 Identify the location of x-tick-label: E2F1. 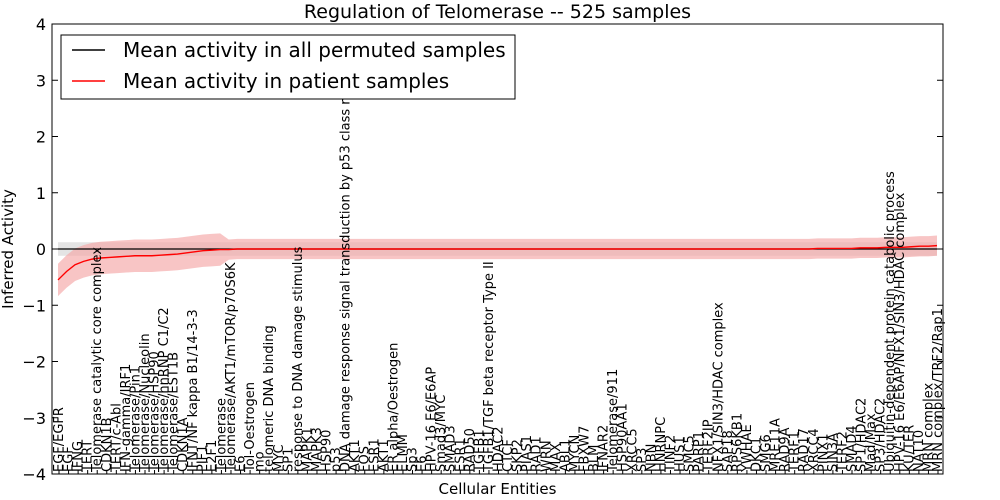
(212, 456).